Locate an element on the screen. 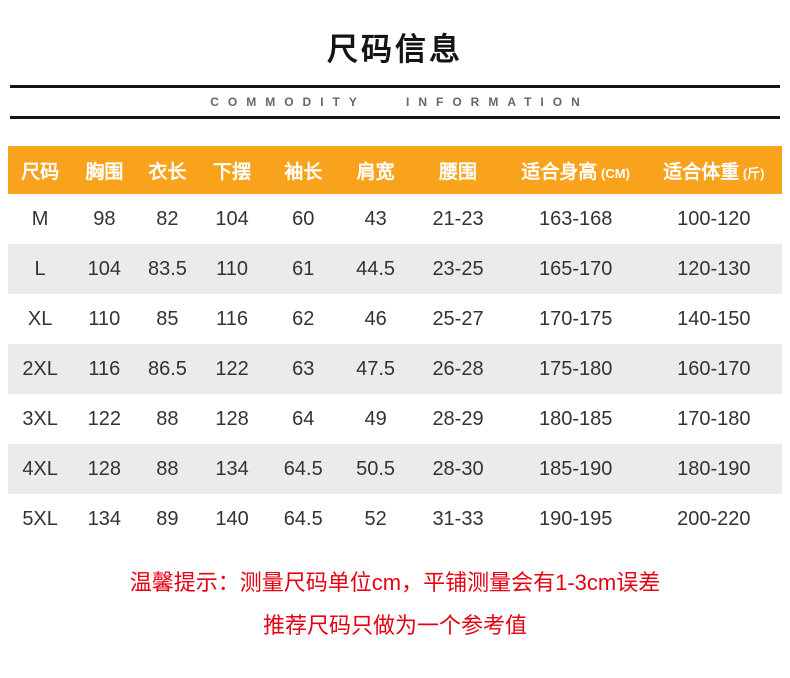  column-header: 肩宽 is located at coordinates (375, 170).